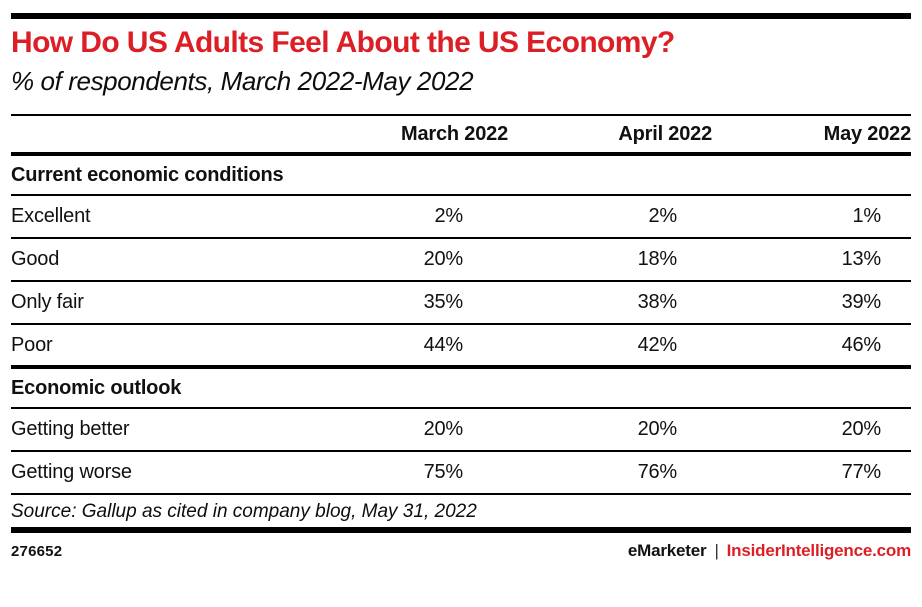  I want to click on value-cell: 13%, so click(811, 260).